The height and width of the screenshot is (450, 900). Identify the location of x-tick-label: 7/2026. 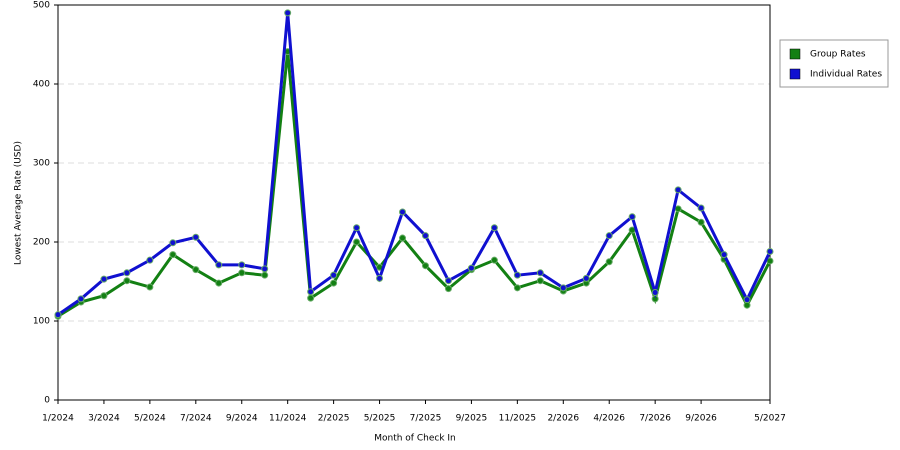
(655, 419).